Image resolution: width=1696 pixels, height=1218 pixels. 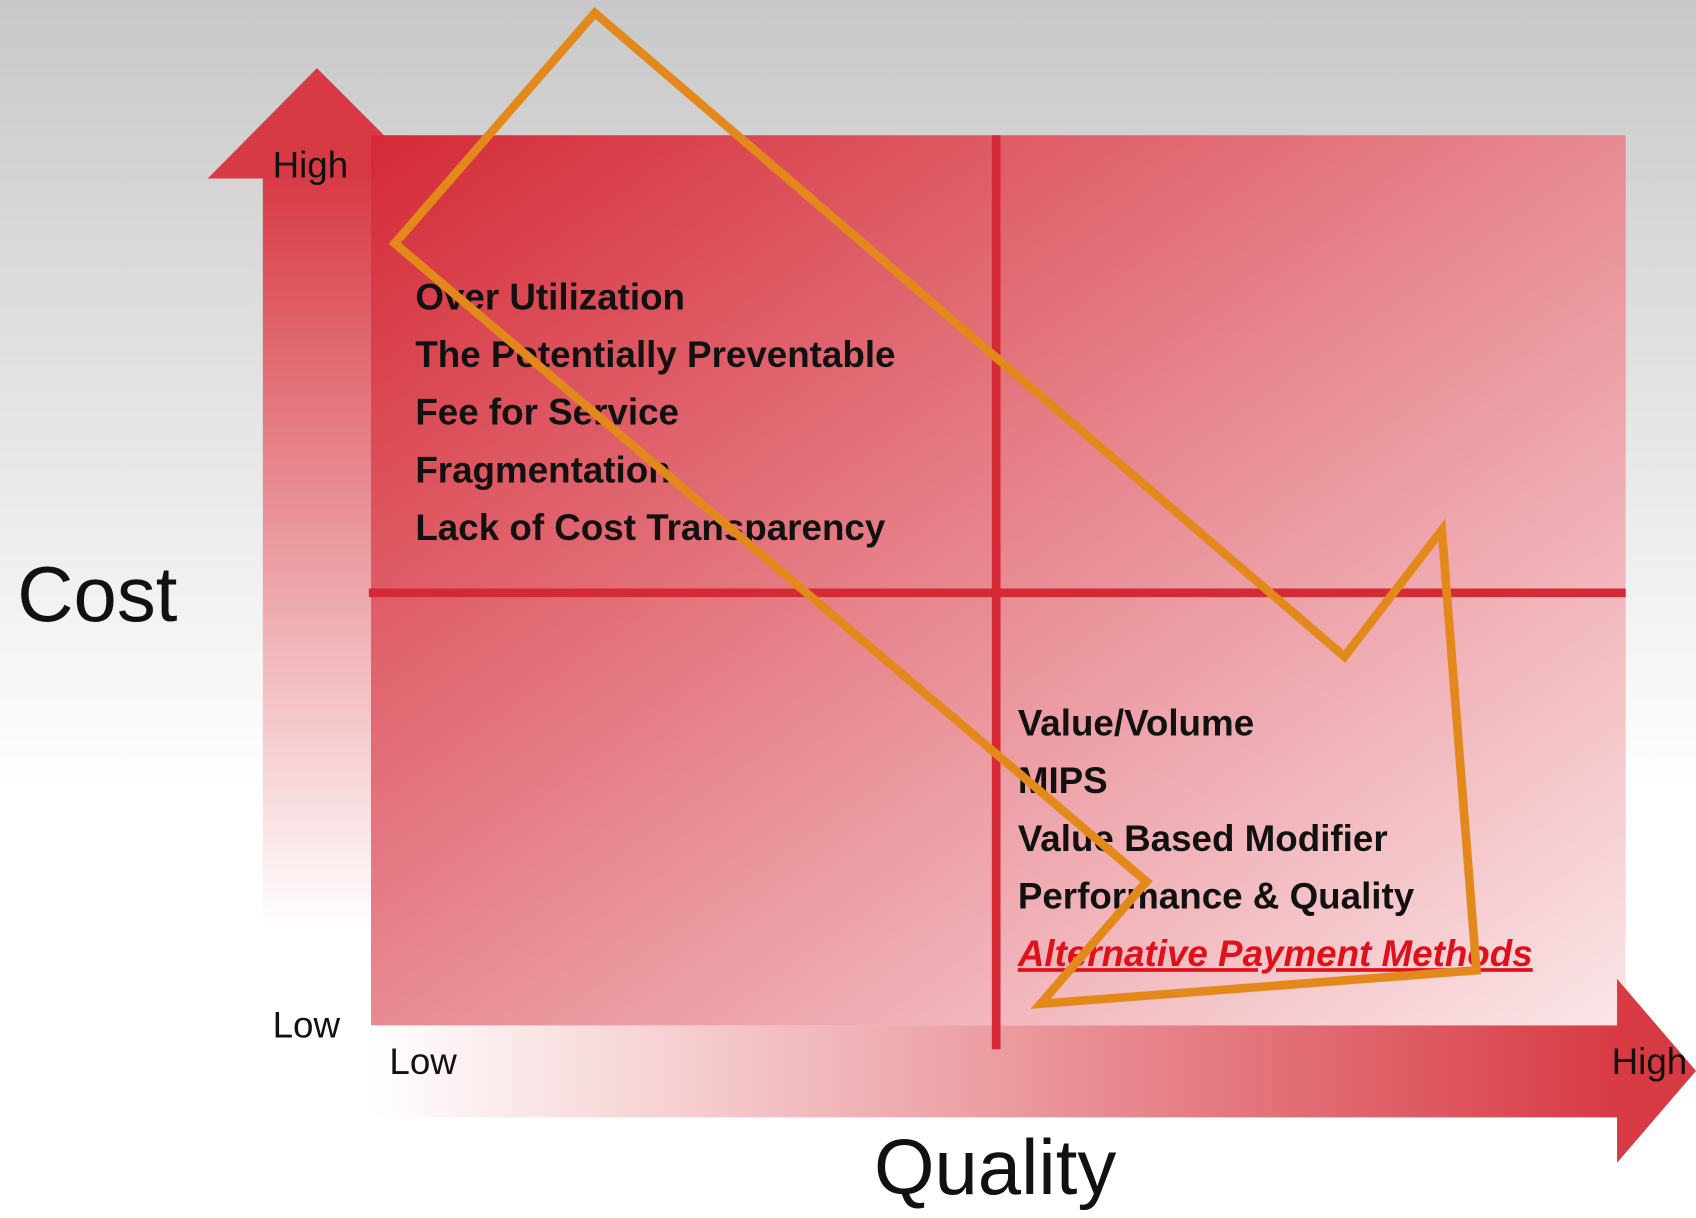 What do you see at coordinates (307, 1024) in the screenshot?
I see `y-low: Low` at bounding box center [307, 1024].